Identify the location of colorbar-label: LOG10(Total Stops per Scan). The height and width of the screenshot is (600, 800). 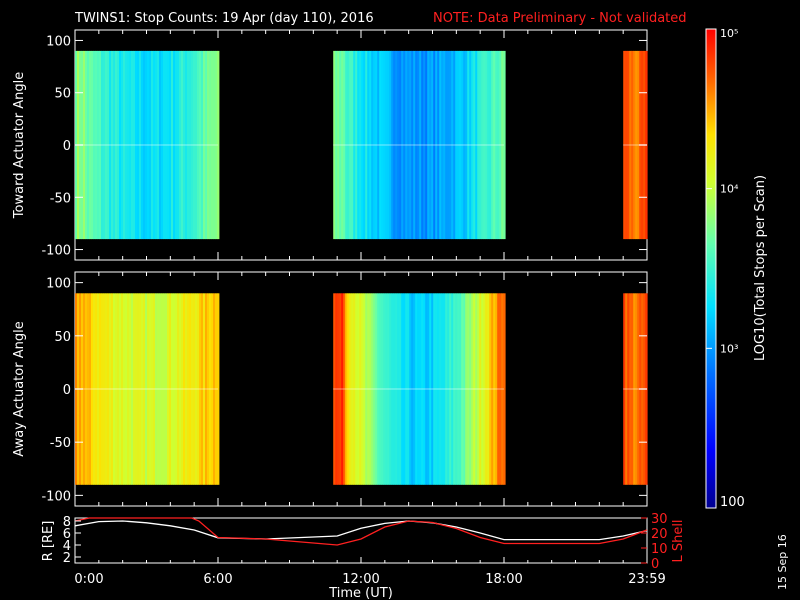
(760, 268).